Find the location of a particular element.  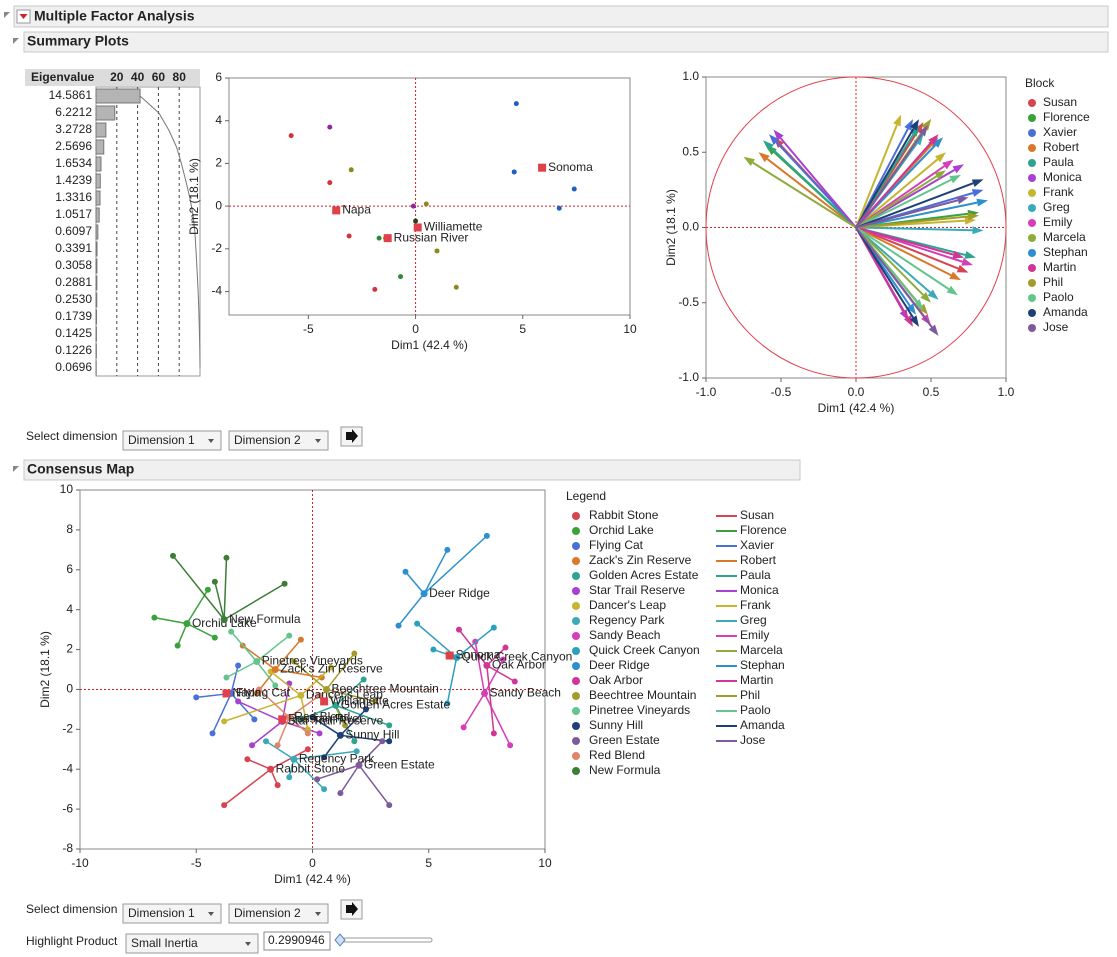

eigenvalue: 0.1739 is located at coordinates (73, 316).